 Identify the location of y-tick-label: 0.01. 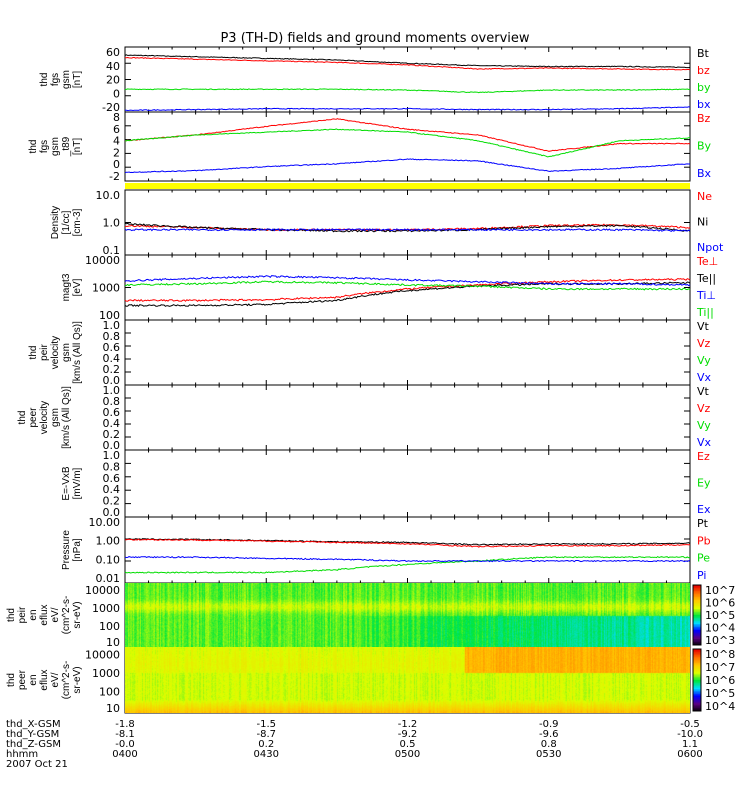
(108, 578).